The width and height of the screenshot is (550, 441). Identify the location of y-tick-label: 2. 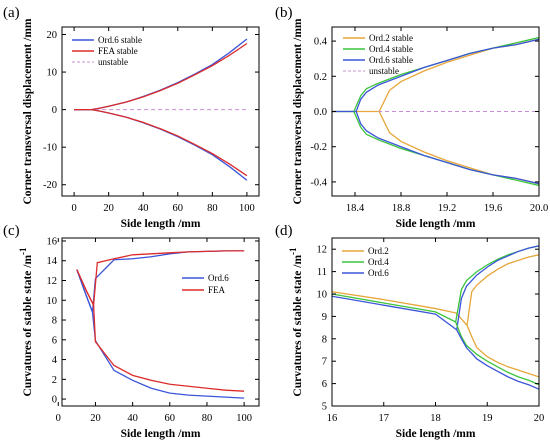
(54, 380).